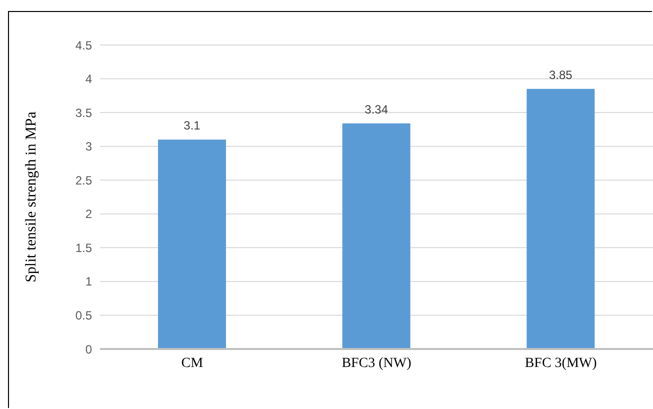 This screenshot has width=653, height=409. I want to click on data-label: 3.1, so click(192, 125).